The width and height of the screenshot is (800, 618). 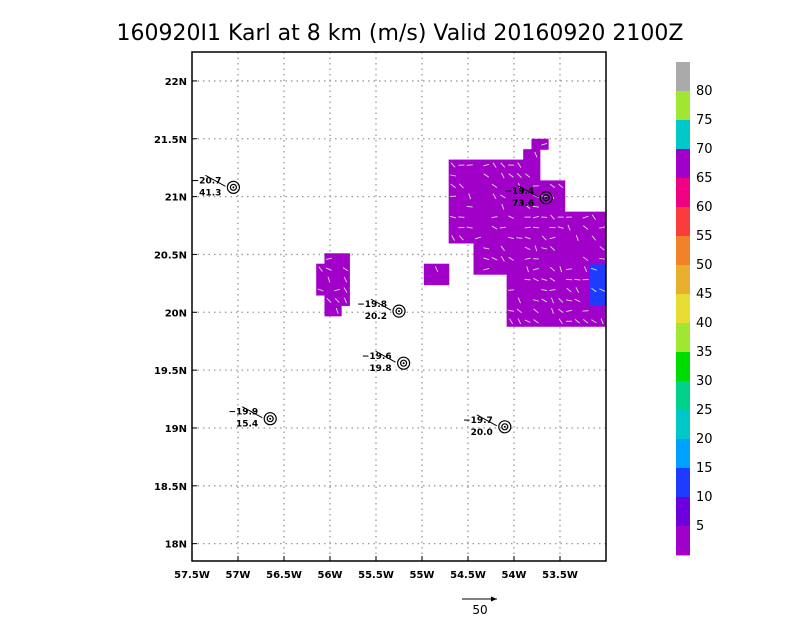 I want to click on y-axis-ticks: 18N18.5N19N19.5N20N20.5N21N21.5N22N, so click(x=175, y=314).